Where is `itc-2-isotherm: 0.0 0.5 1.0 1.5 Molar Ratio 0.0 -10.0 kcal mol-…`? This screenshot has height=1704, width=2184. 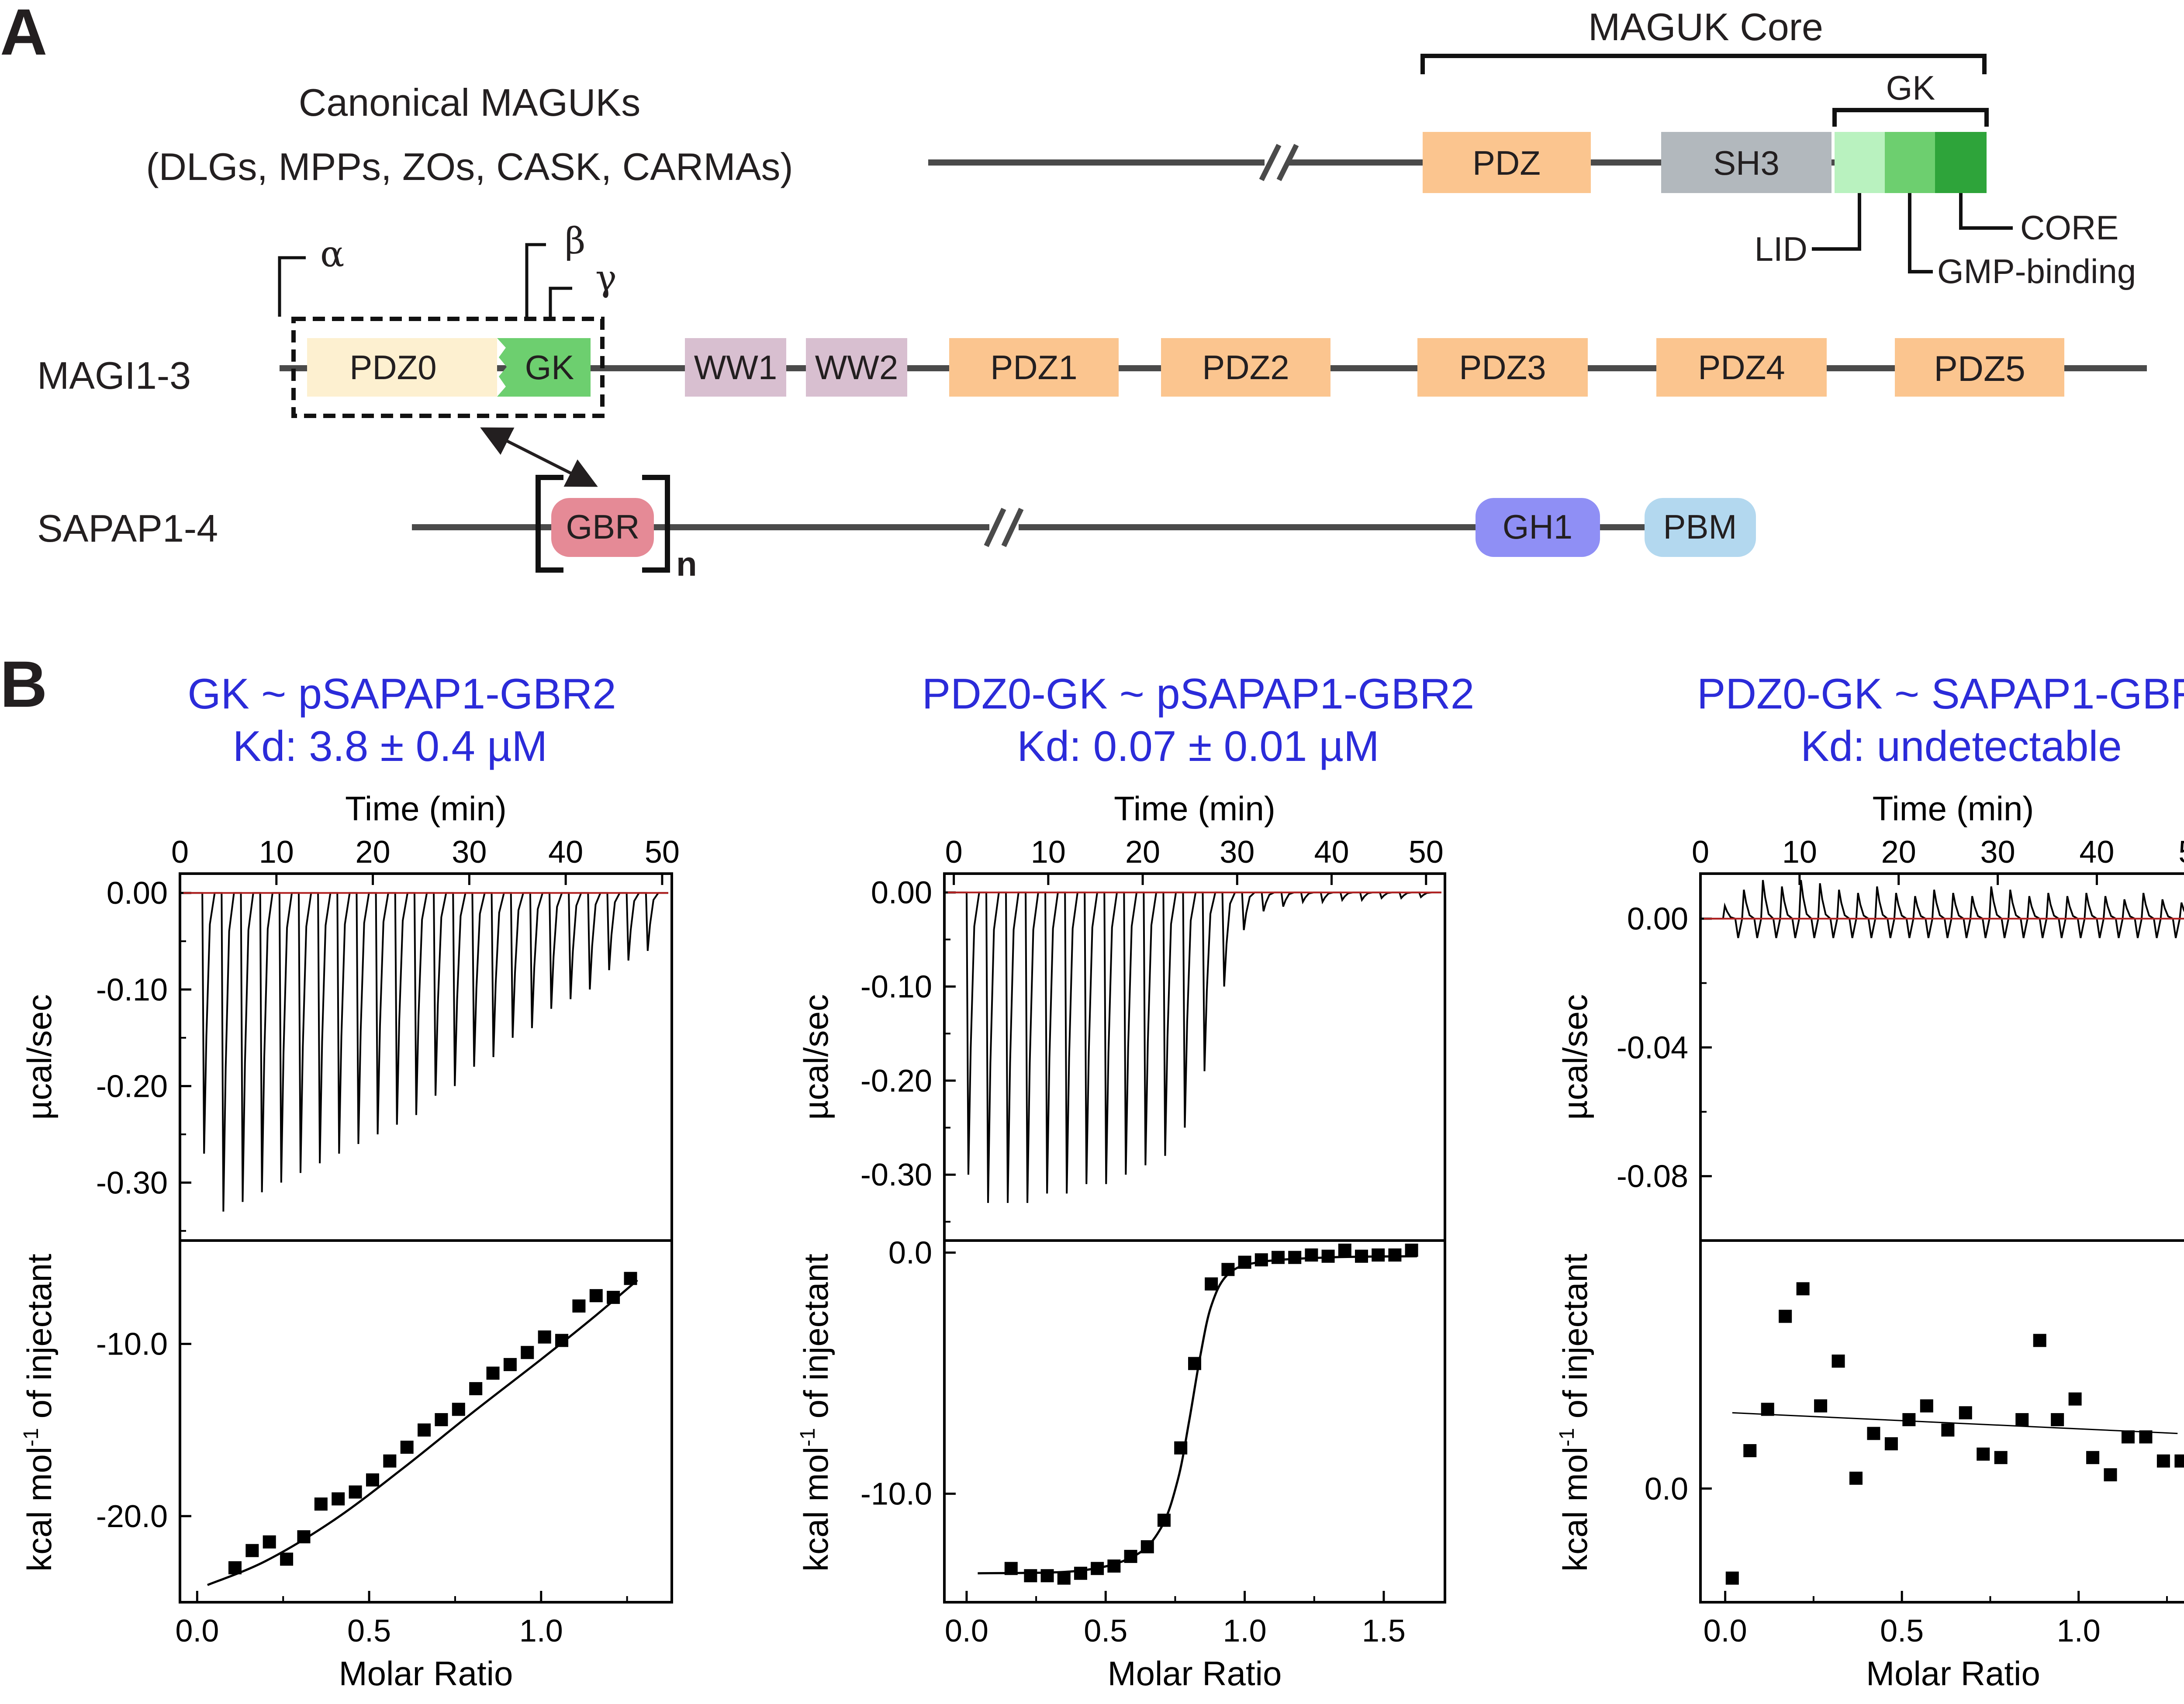
itc-2-isotherm: 0.0 0.5 1.0 1.5 Molar Ratio 0.0 -10.0 kcal mol-… is located at coordinates (1121, 1464).